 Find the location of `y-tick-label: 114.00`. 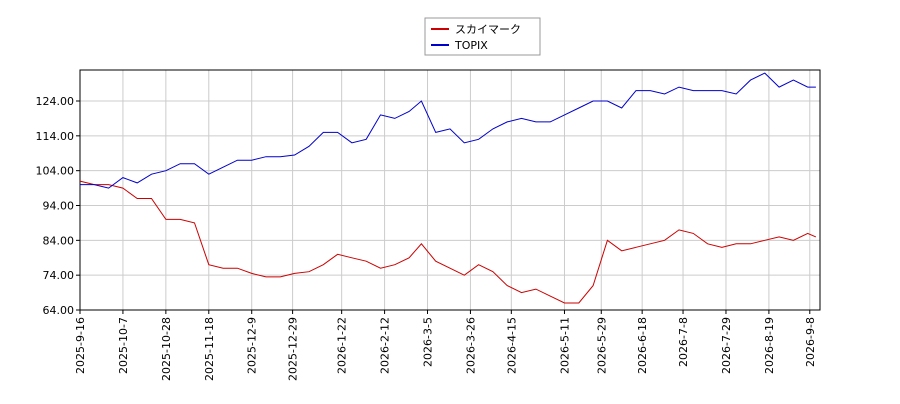

y-tick-label: 114.00 is located at coordinates (55, 136).